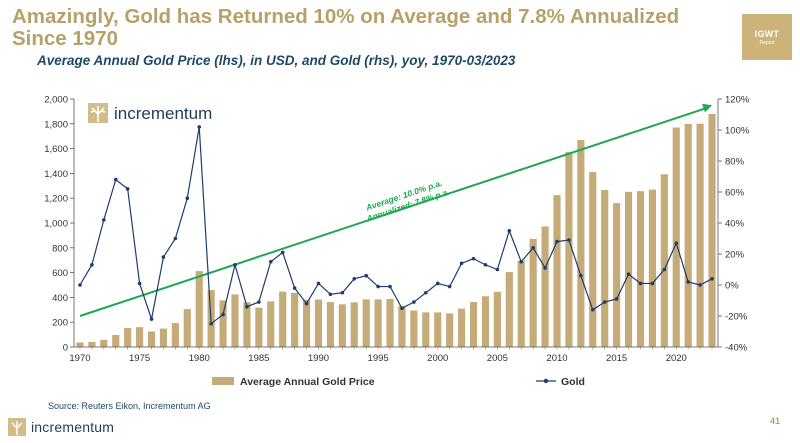 The height and width of the screenshot is (443, 800). I want to click on x-tick-label: 1975, so click(139, 358).